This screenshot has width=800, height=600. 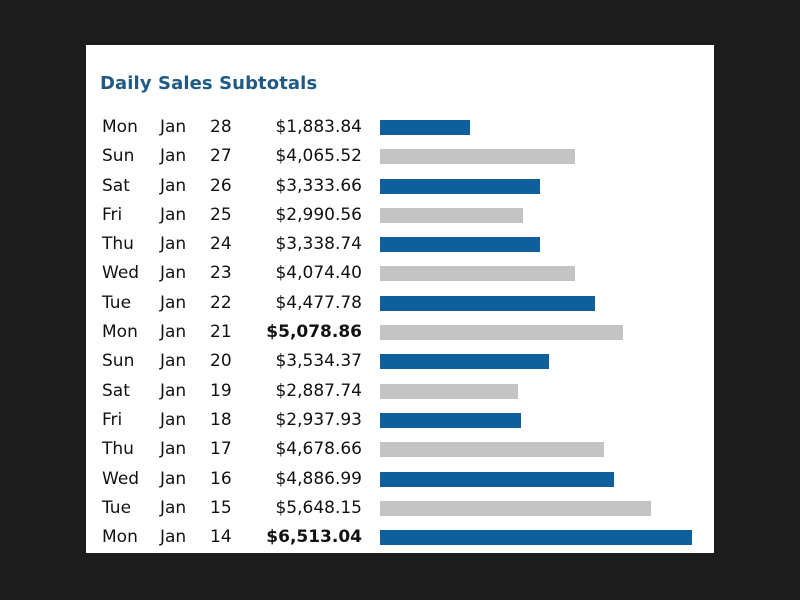 I want to click on amount-label: $1,883.84, so click(x=318, y=127).